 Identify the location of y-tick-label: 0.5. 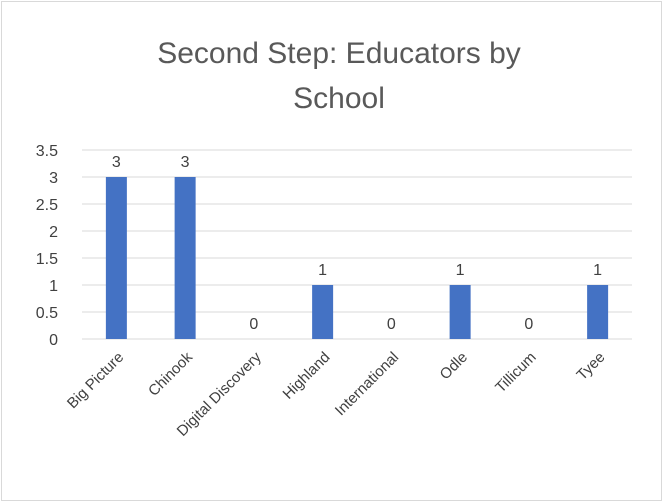
(47, 313).